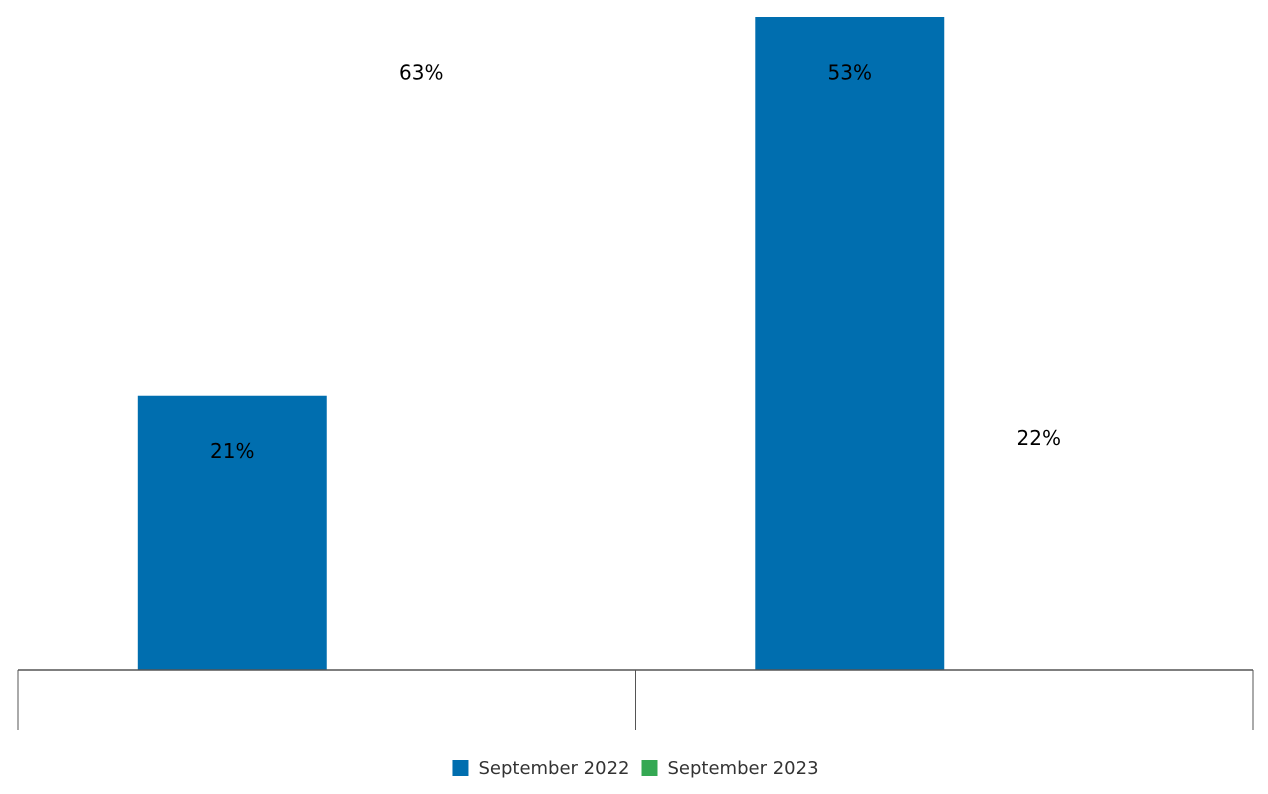  What do you see at coordinates (232, 451) in the screenshot?
I see `data-label: 21%` at bounding box center [232, 451].